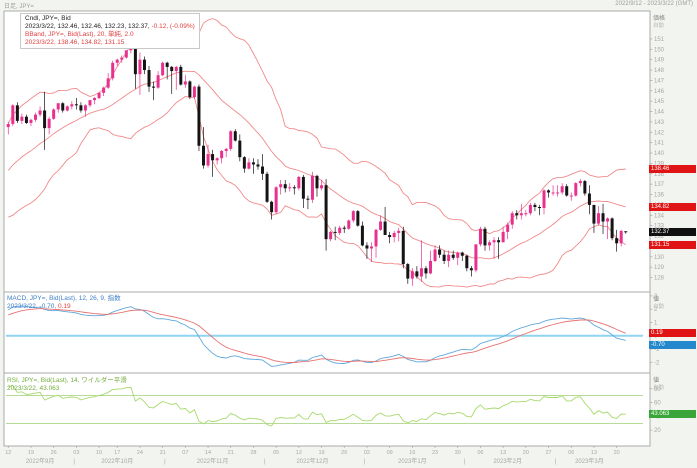 Image resolution: width=697 pixels, height=468 pixels. Describe the element at coordinates (659, 113) in the screenshot. I see `svg-text: 144` at that location.